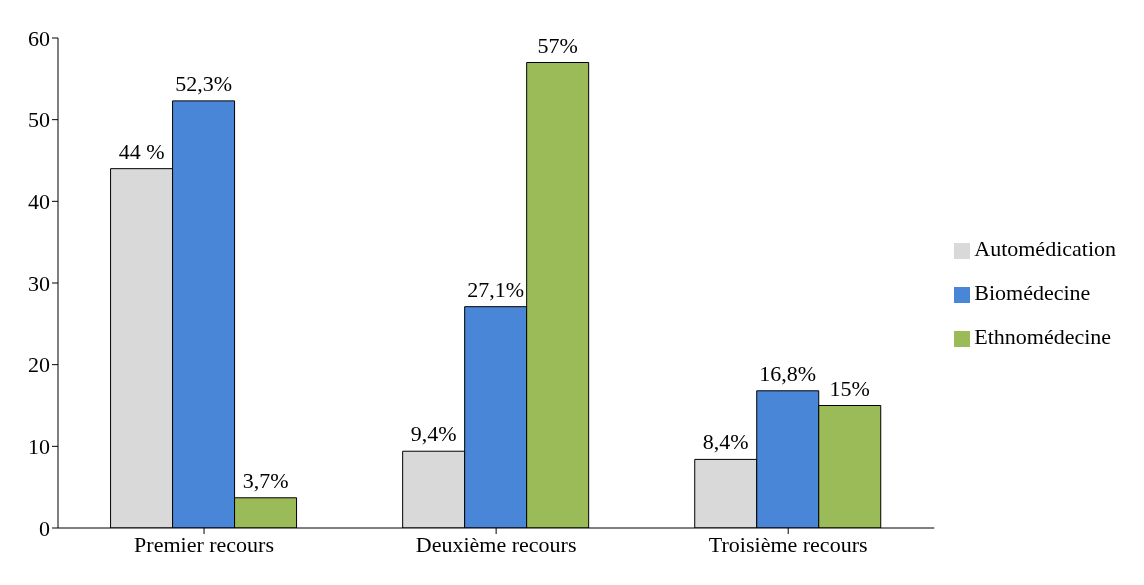  I want to click on legend-label: Biomédecine, so click(1032, 292).